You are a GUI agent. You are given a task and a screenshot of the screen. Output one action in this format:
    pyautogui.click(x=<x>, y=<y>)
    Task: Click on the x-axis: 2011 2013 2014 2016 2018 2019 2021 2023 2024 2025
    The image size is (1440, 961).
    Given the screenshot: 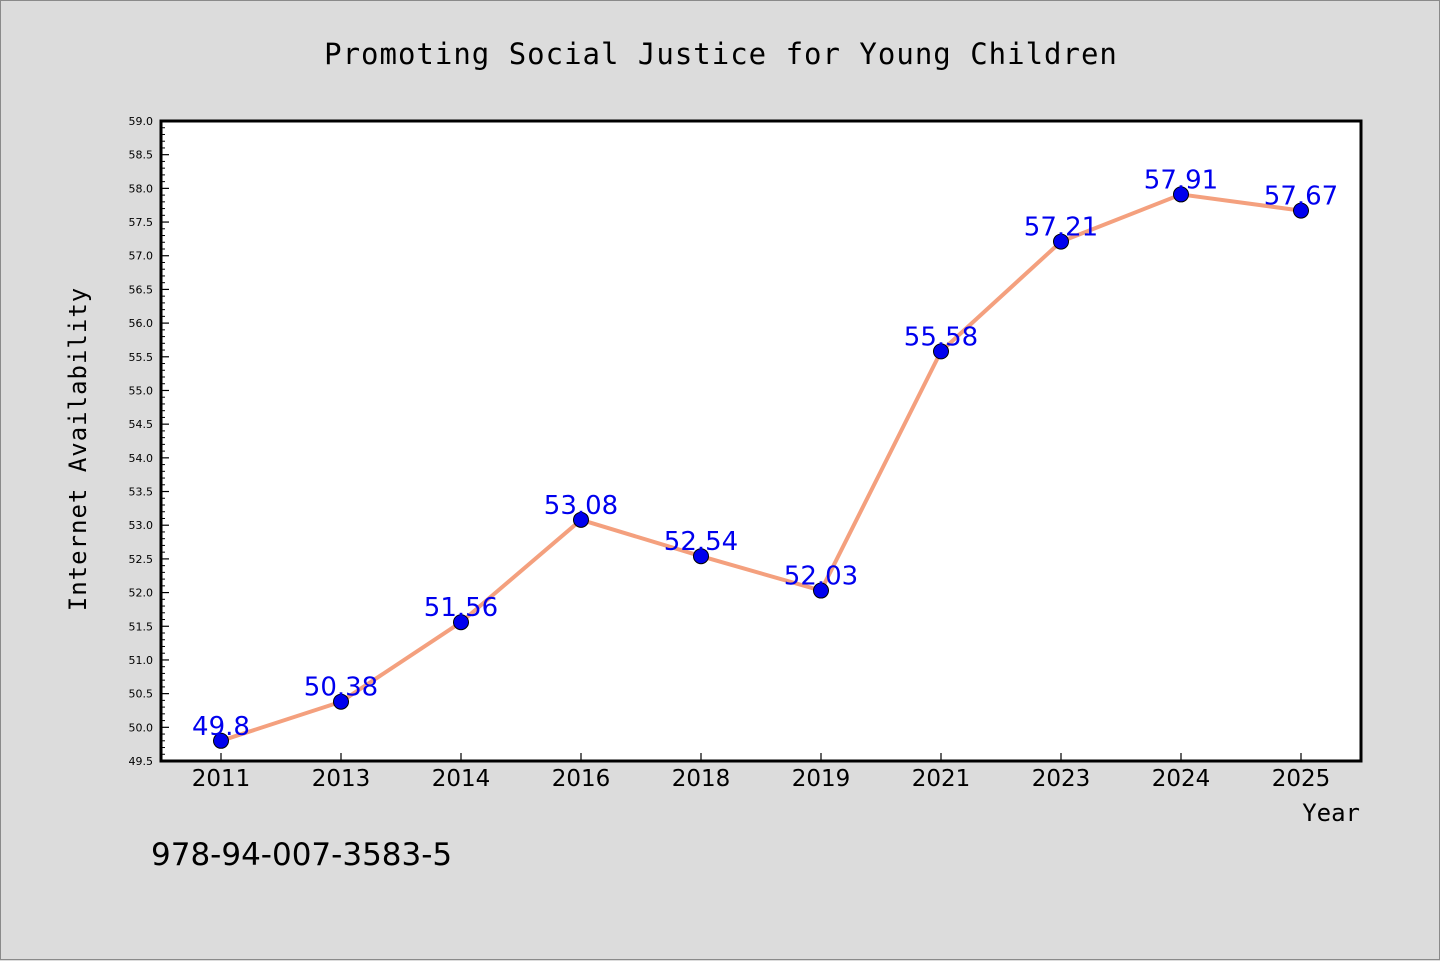 What is the action you would take?
    pyautogui.click(x=761, y=772)
    